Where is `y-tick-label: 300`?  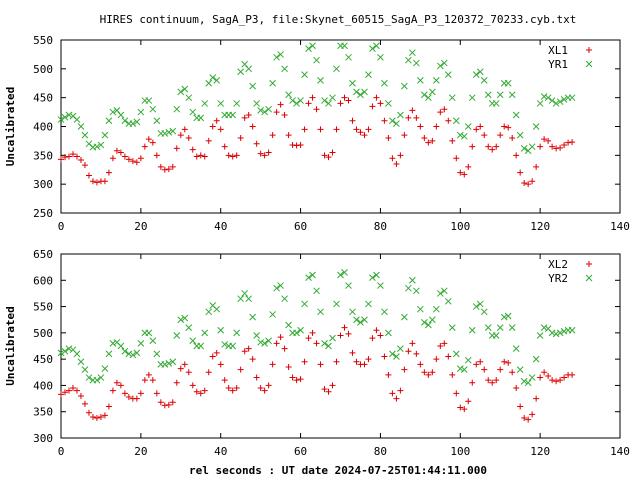
y-tick-label: 300 is located at coordinates (43, 184).